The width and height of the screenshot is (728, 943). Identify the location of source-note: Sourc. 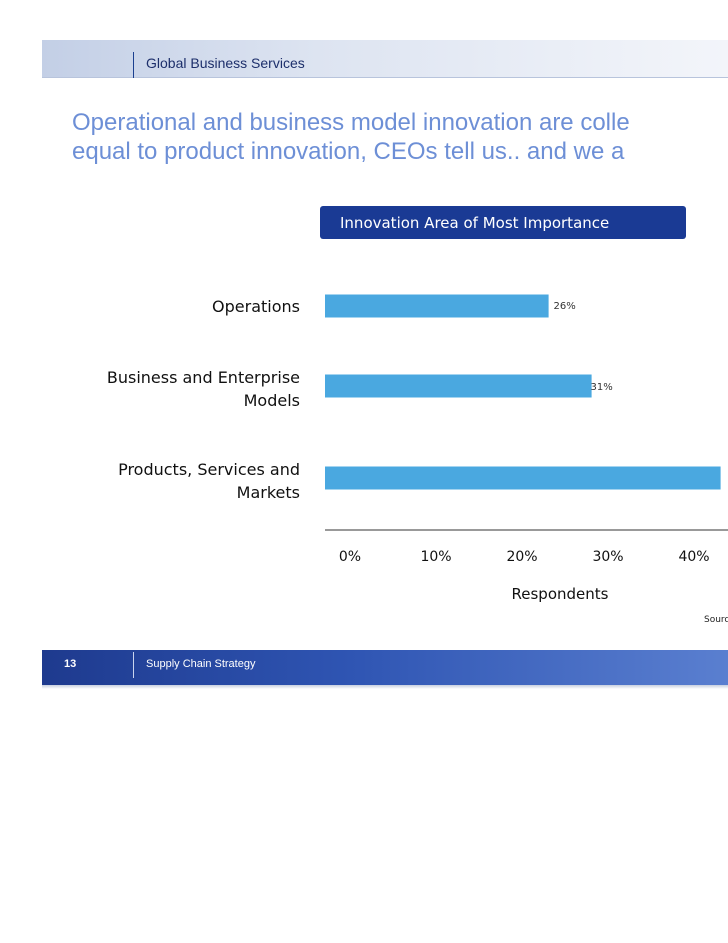
(716, 620).